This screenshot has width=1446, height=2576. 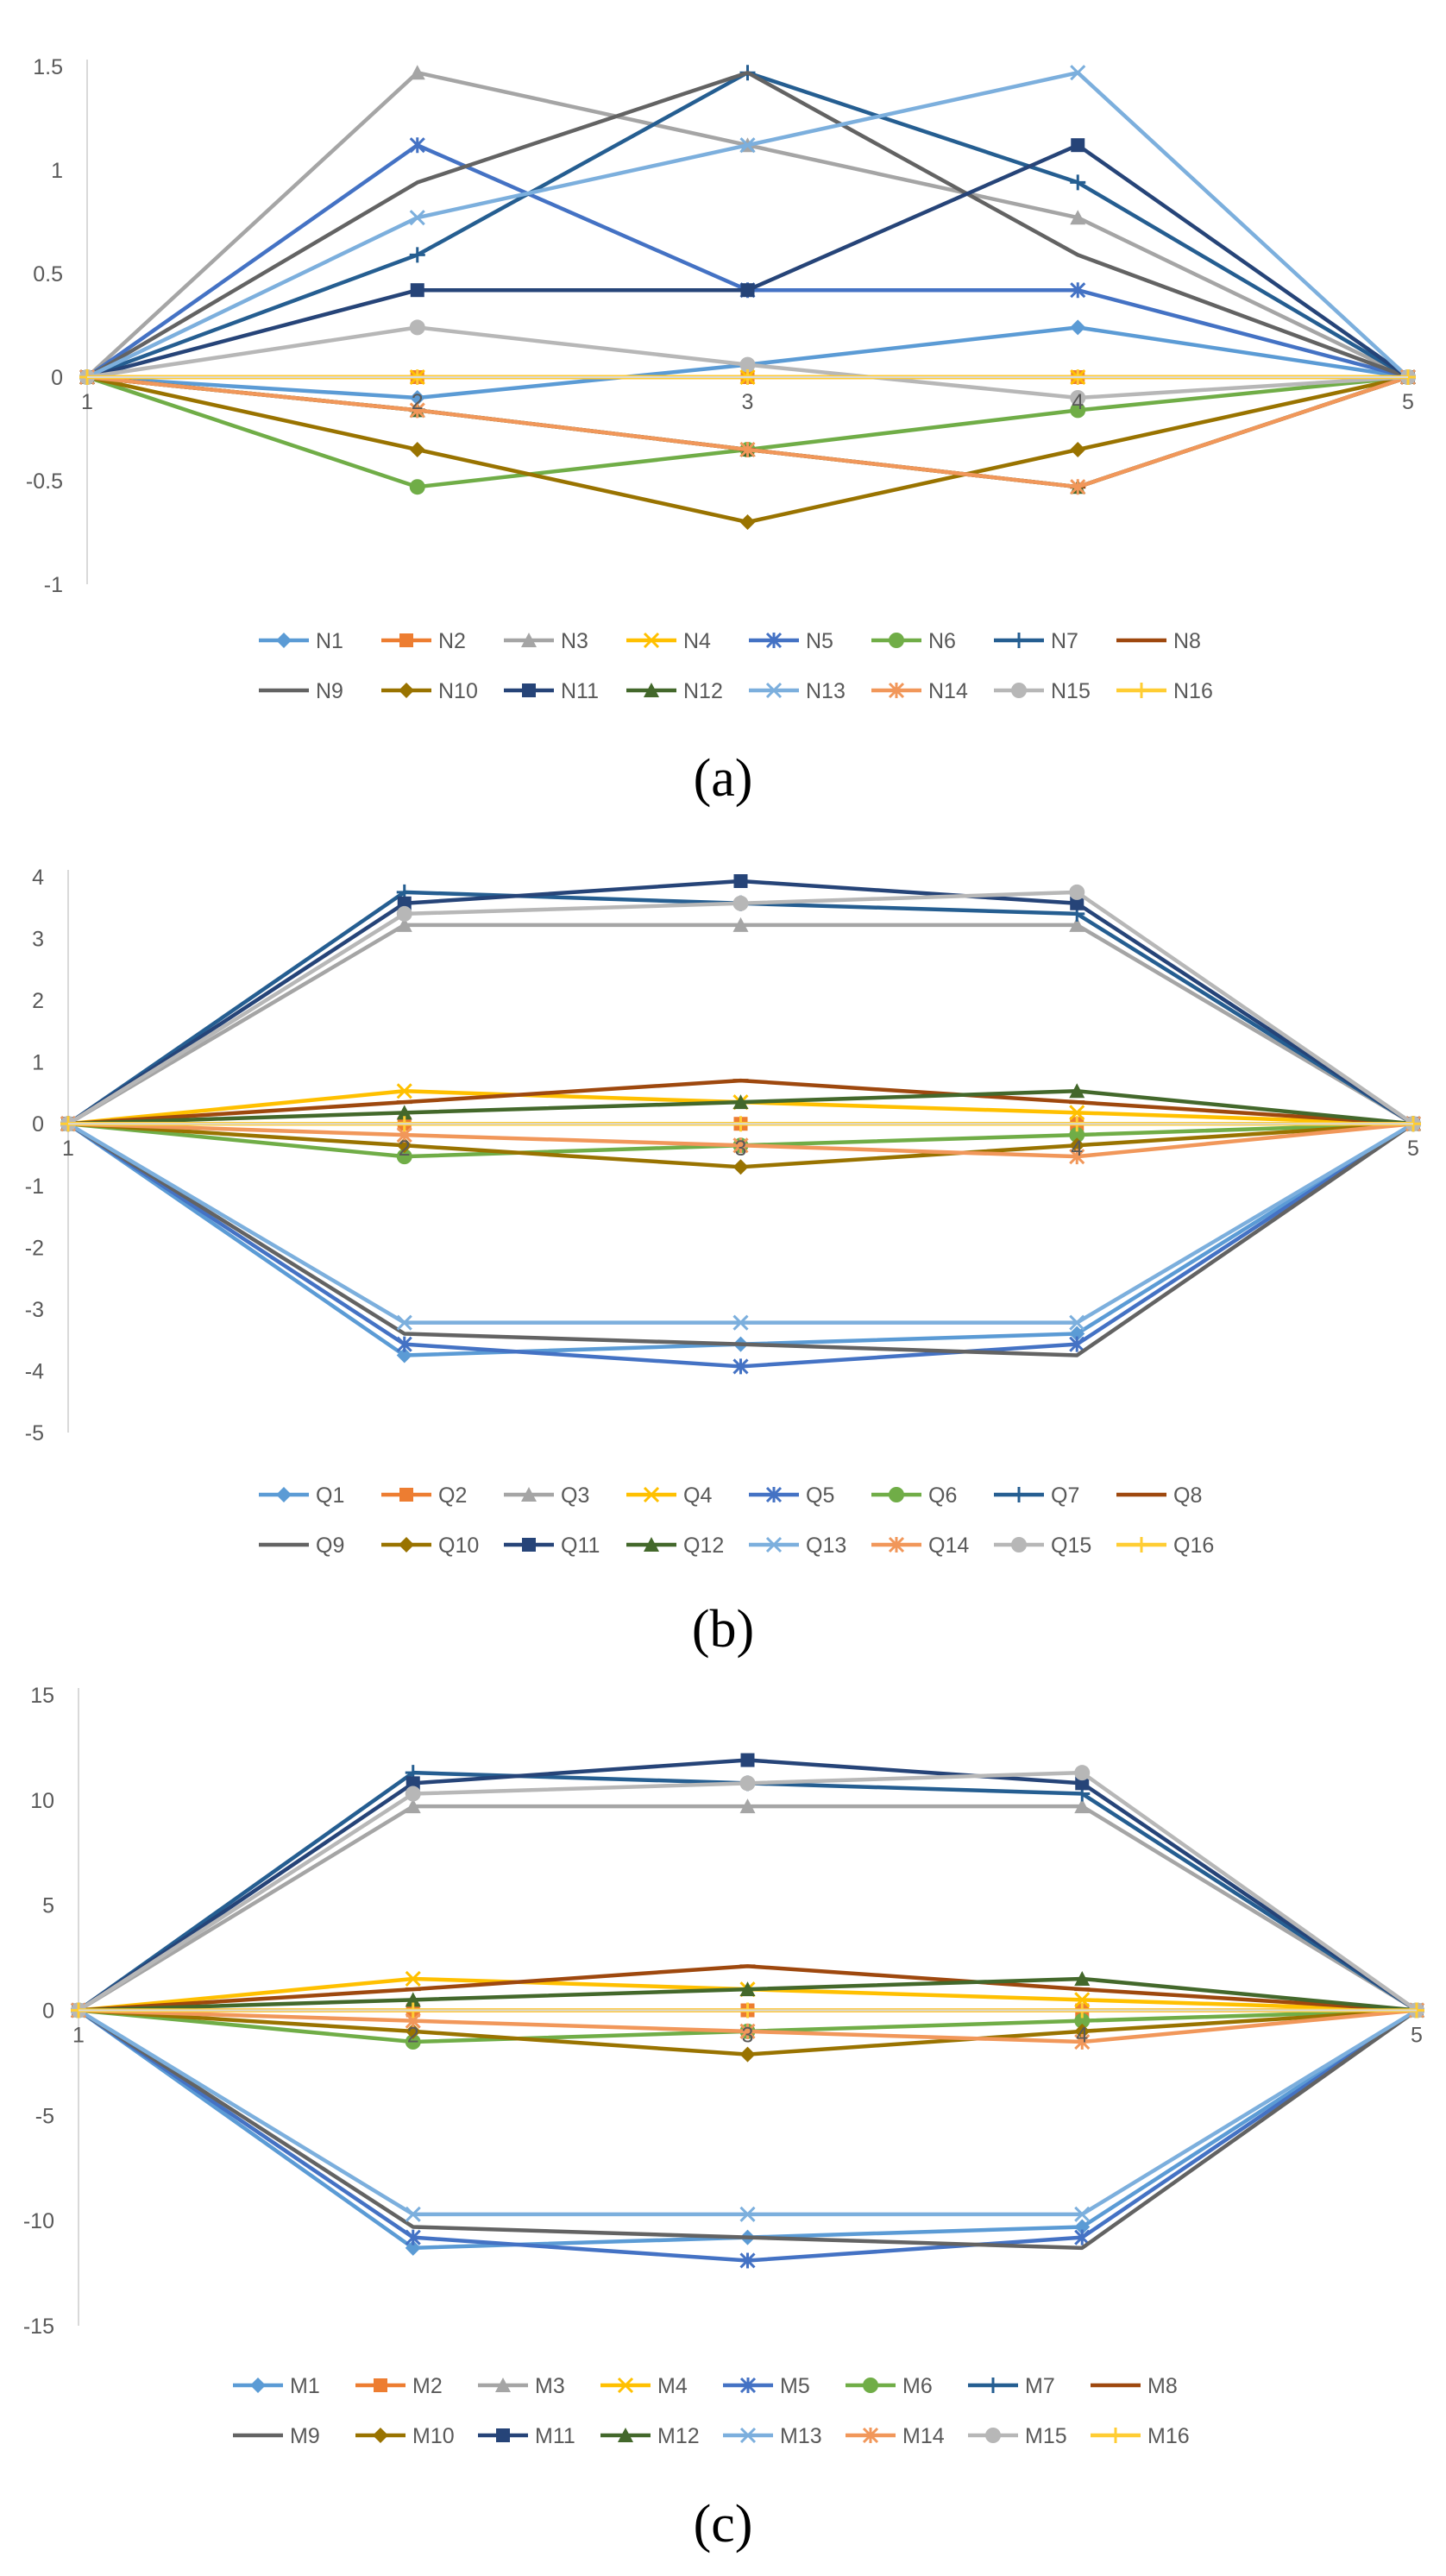 What do you see at coordinates (1188, 1495) in the screenshot?
I see `legend-label: Q8` at bounding box center [1188, 1495].